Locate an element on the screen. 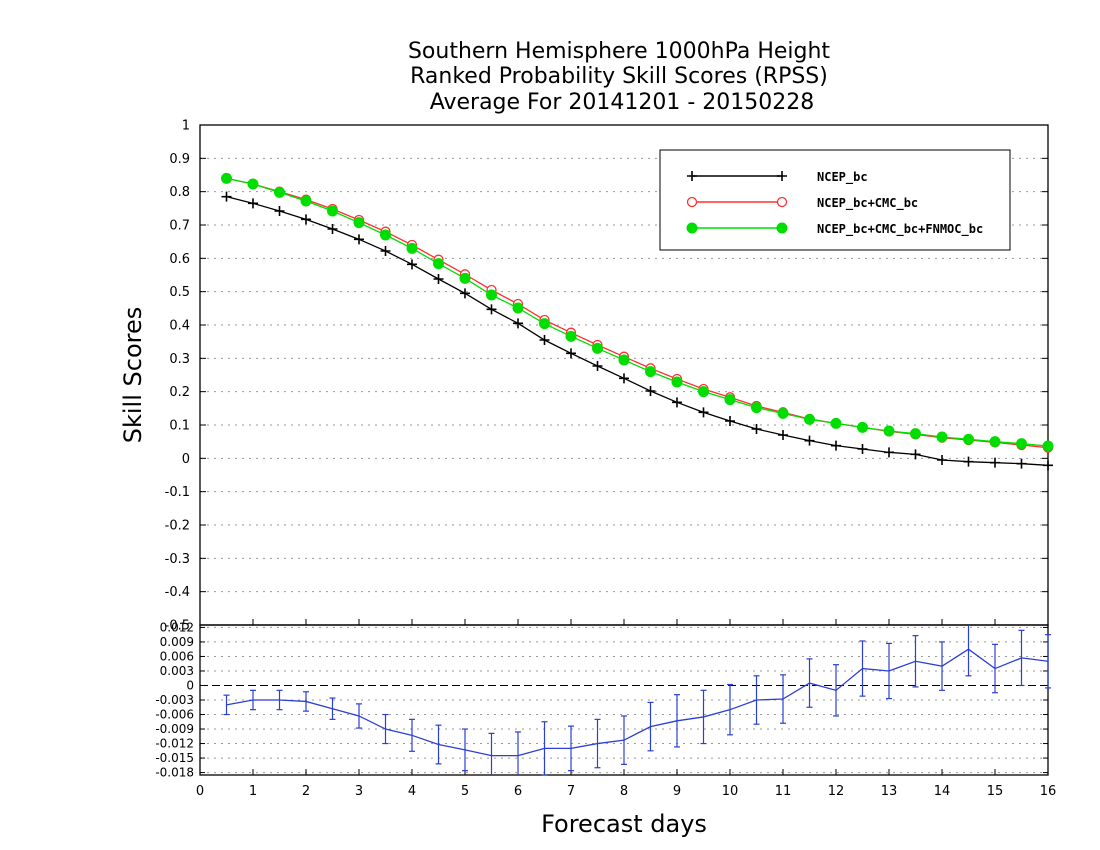 This screenshot has width=1100, height=850. x-axis-title: Forecast days is located at coordinates (624, 824).